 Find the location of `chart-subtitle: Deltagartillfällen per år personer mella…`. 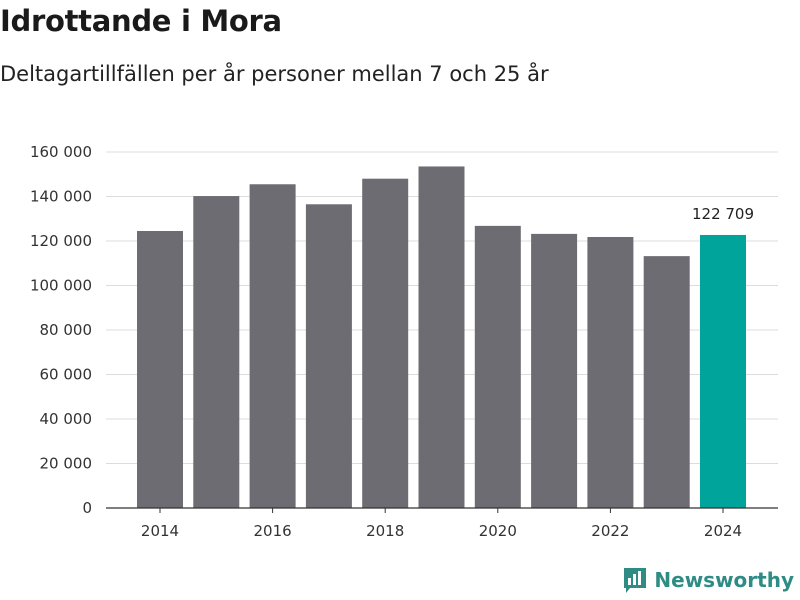

chart-subtitle: Deltagartillfällen per år personer mella… is located at coordinates (274, 74).